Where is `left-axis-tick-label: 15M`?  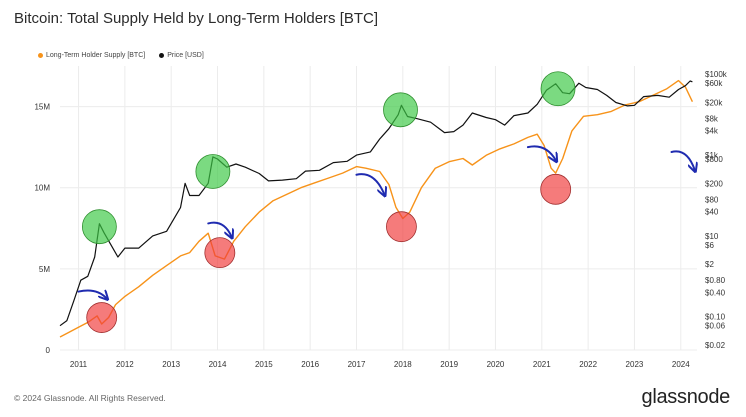 left-axis-tick-label: 15M is located at coordinates (42, 107).